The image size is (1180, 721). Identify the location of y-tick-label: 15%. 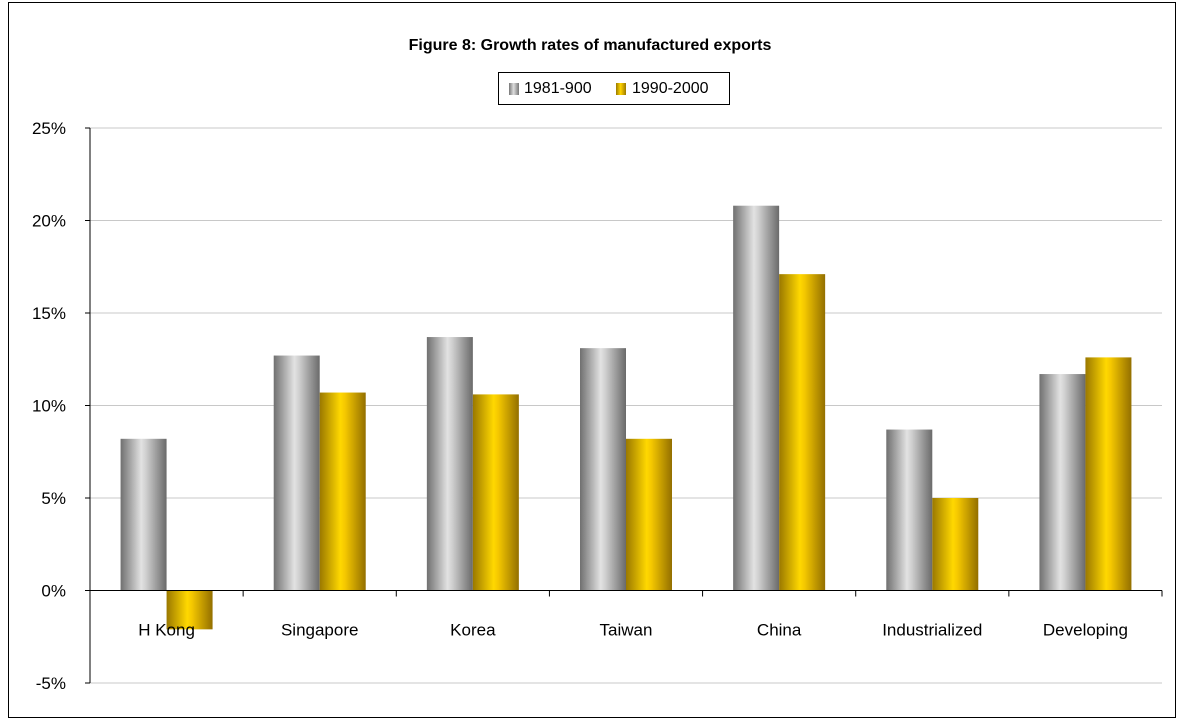
(49, 313).